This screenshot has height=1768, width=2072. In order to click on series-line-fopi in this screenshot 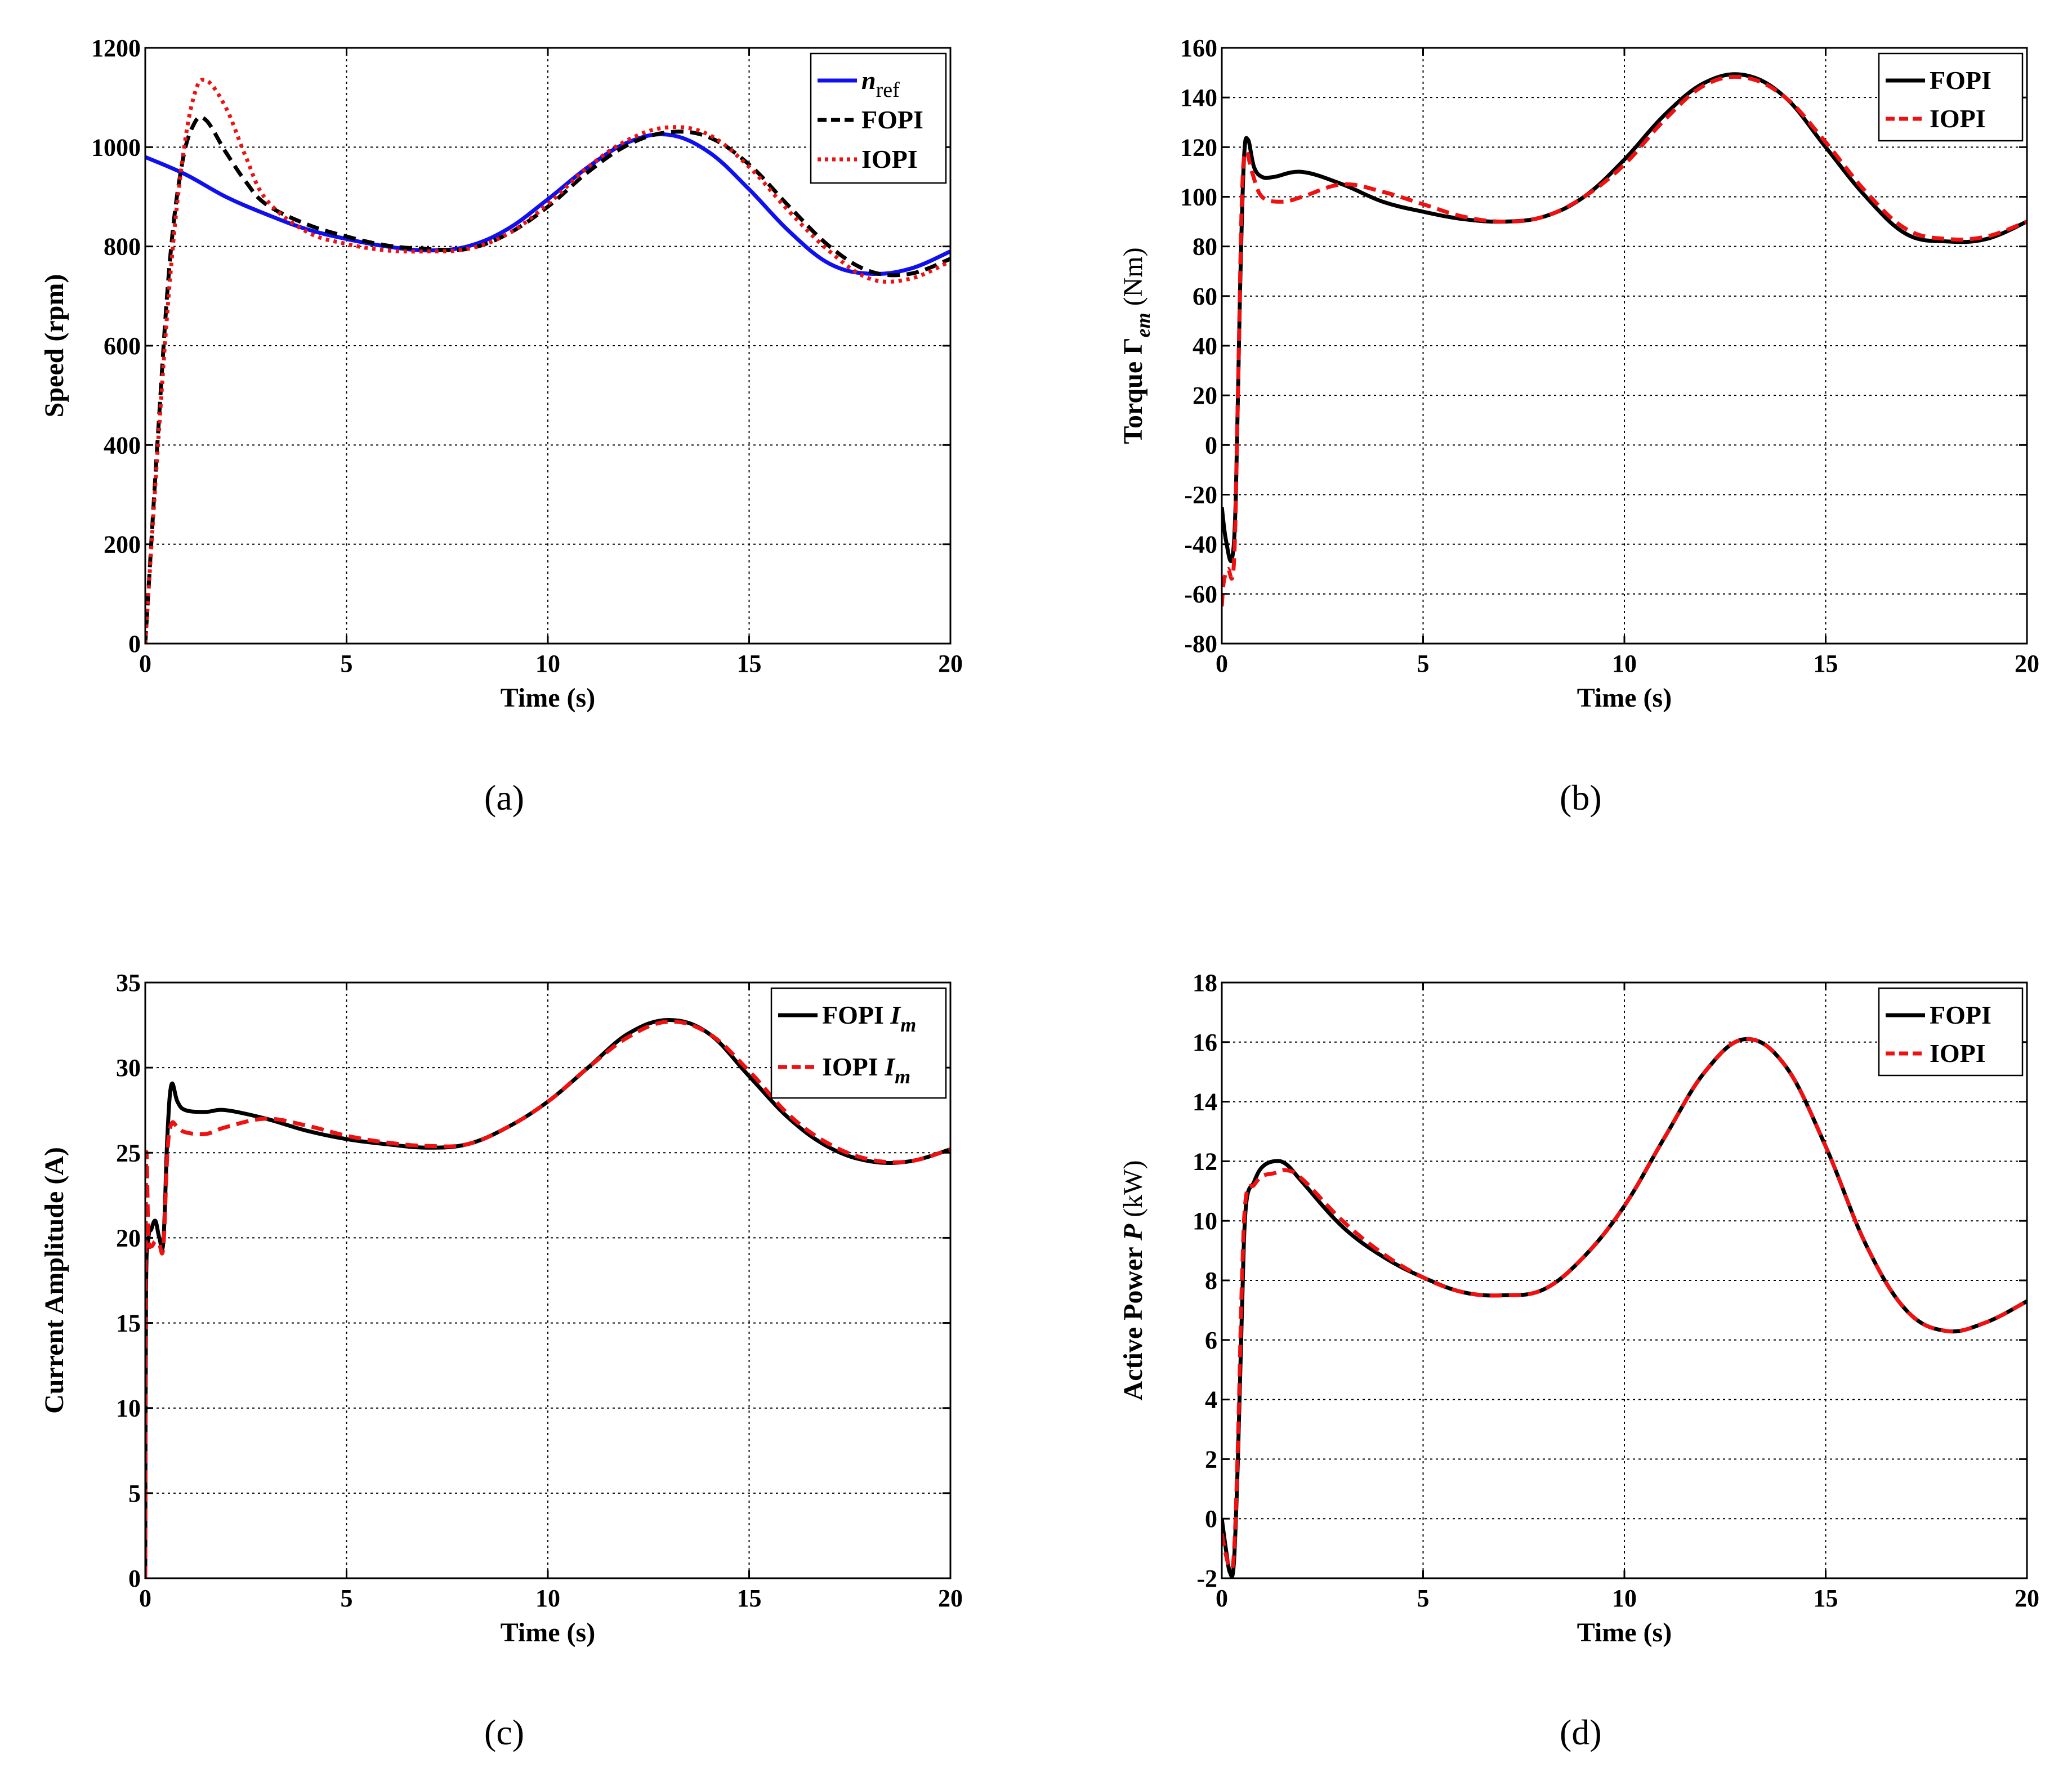, I will do `click(547, 379)`.